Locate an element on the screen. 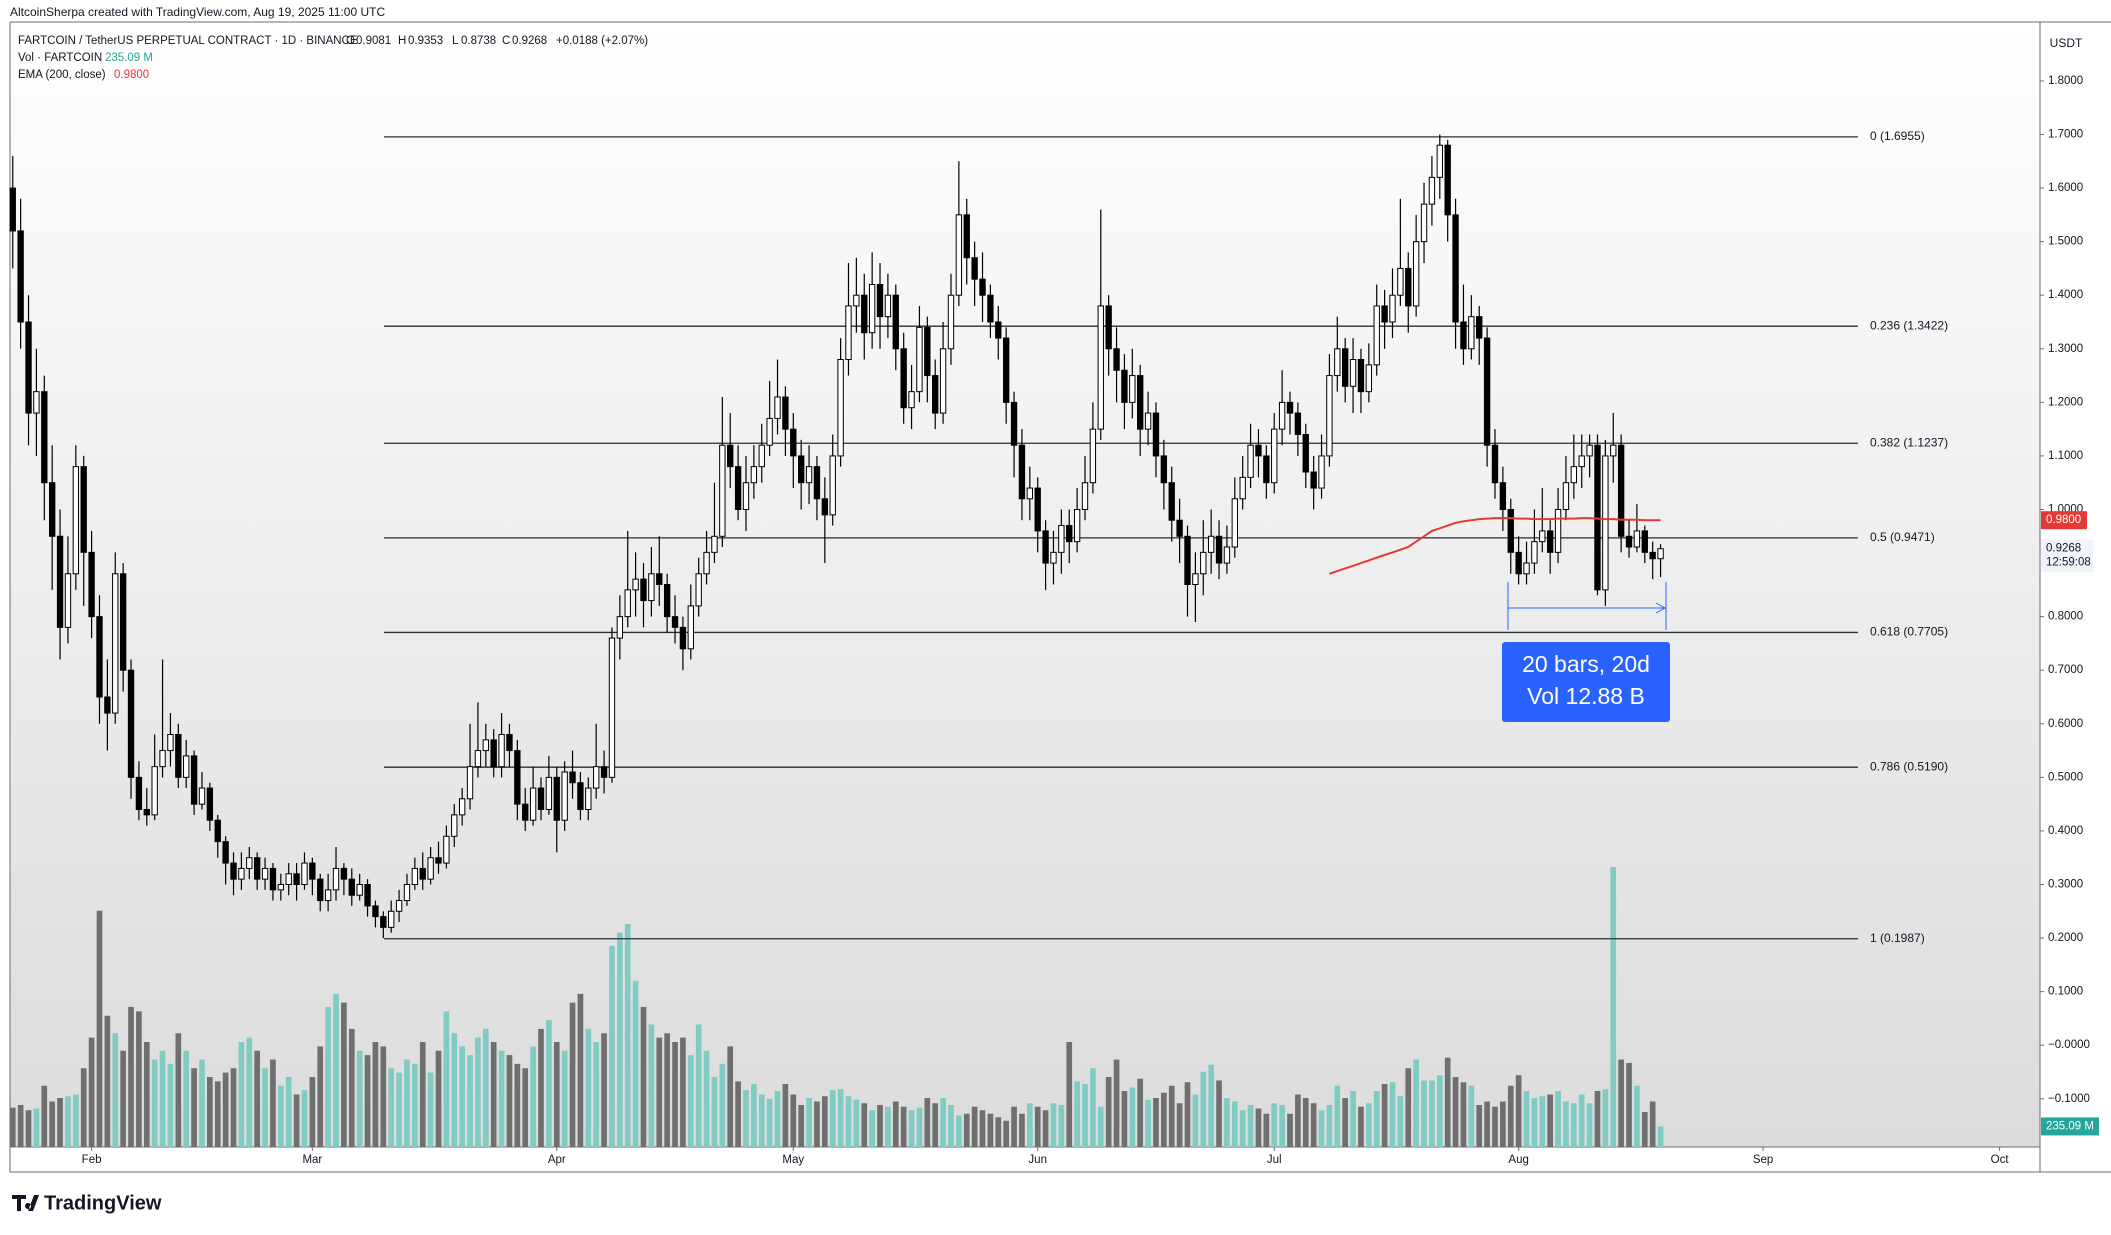 The image size is (2111, 1235). y-tick-label: 1.2000 is located at coordinates (2065, 402).